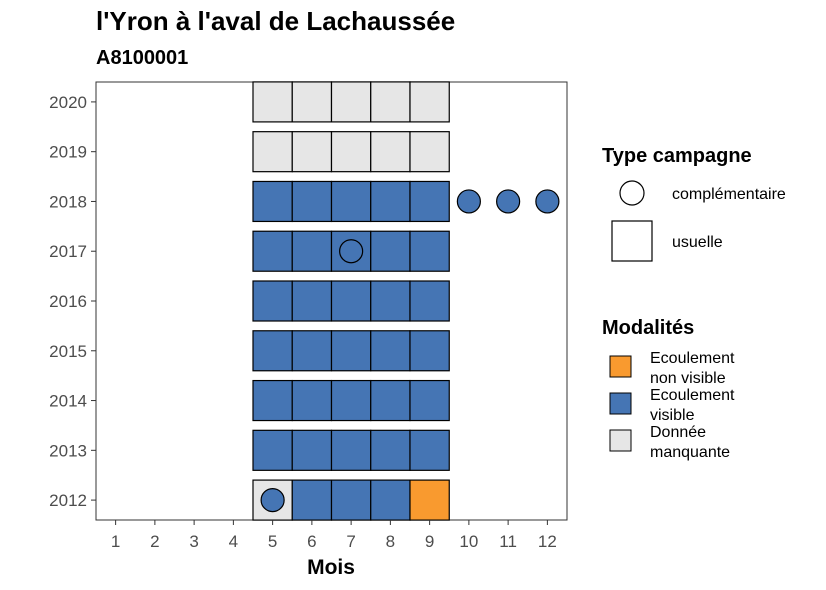 The width and height of the screenshot is (826, 590). I want to click on y-tick-label-2014: 2014, so click(68, 401).